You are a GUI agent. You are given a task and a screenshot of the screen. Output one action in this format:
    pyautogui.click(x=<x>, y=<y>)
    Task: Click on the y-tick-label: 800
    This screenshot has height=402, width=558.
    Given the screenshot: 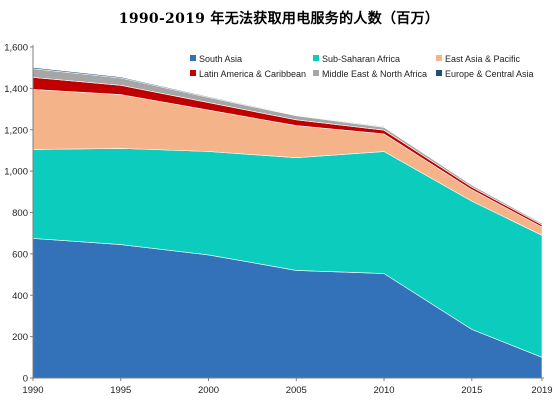 What is the action you would take?
    pyautogui.click(x=20, y=213)
    